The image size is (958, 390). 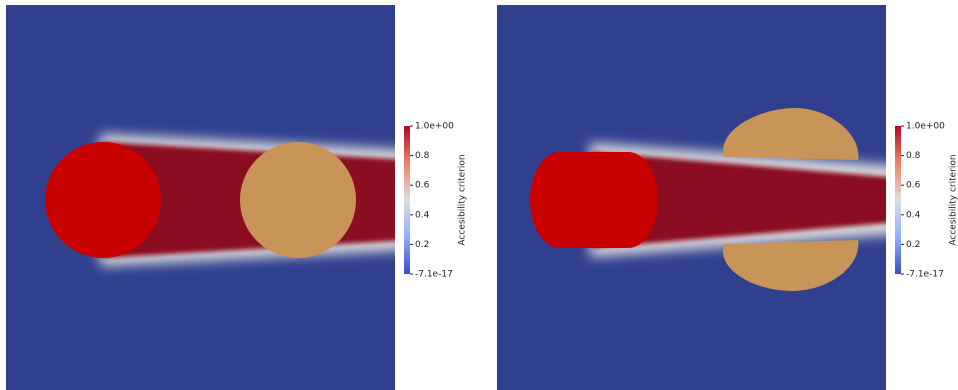 What do you see at coordinates (791, 134) in the screenshot?
I see `obstacle-top` at bounding box center [791, 134].